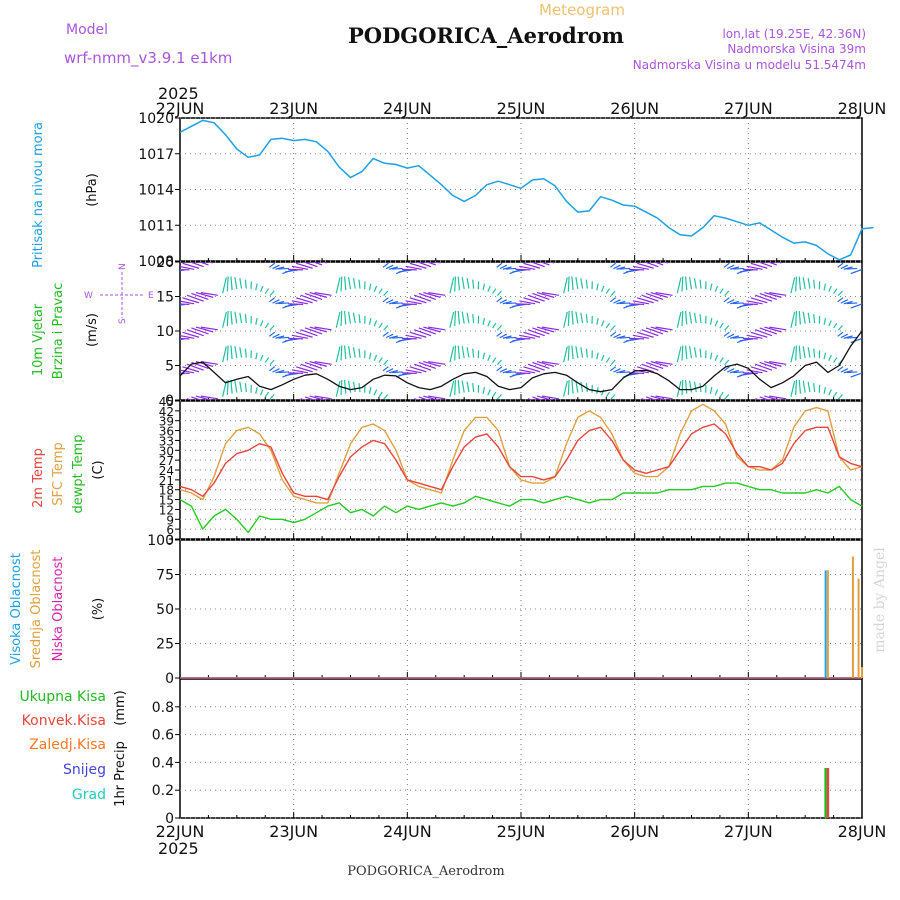 The width and height of the screenshot is (900, 900). Describe the element at coordinates (38, 478) in the screenshot. I see `temp-ylabel-1: 2m Temp` at that location.